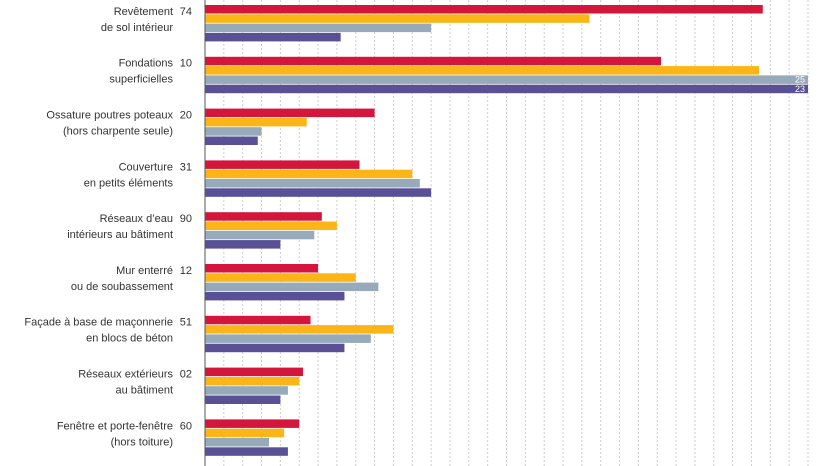 The width and height of the screenshot is (828, 466). I want to click on category-label: Couverture, so click(146, 167).